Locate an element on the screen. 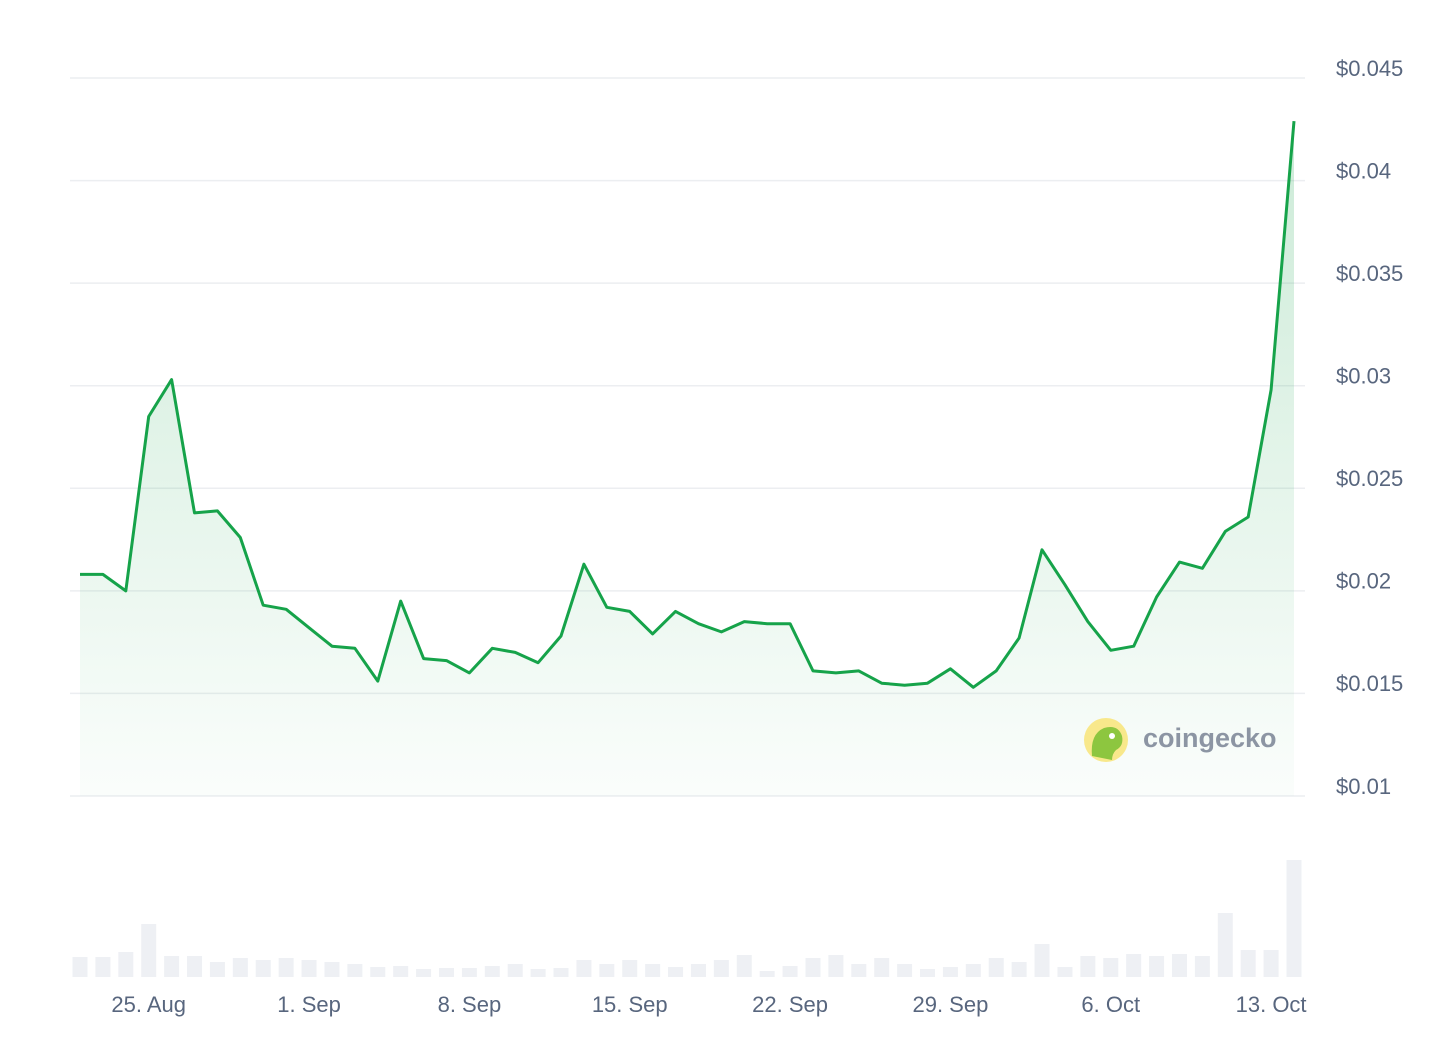 Image resolution: width=1440 pixels, height=1062 pixels. y-tick-label: $0.01 is located at coordinates (1363, 786).